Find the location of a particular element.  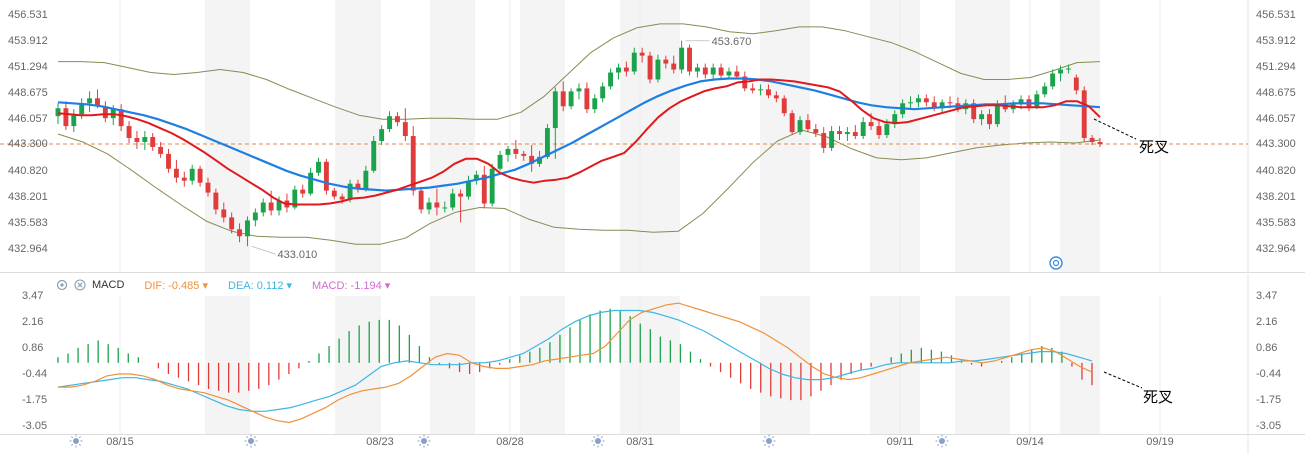

y-tick-right: 448.675 is located at coordinates (1276, 93).